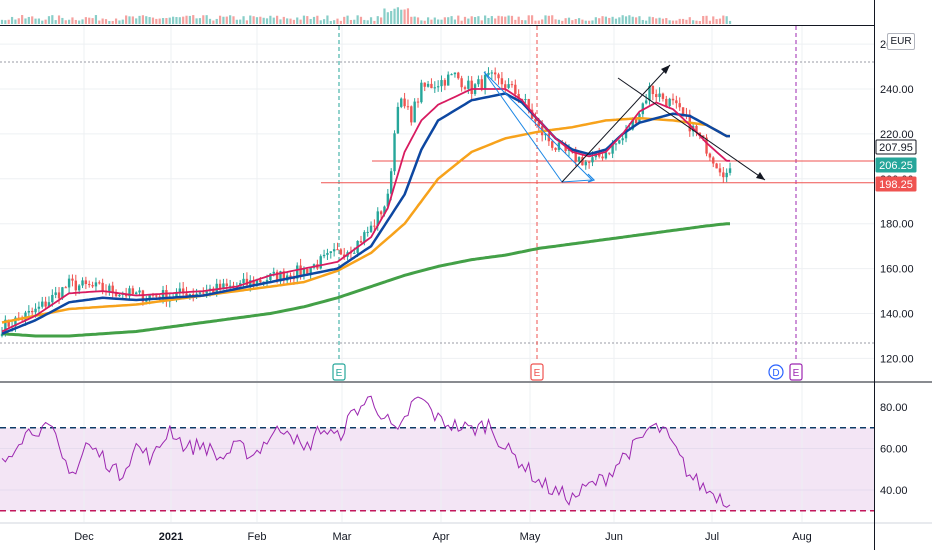 This screenshot has height=550, width=932. I want to click on earnings-badge, so click(796, 372).